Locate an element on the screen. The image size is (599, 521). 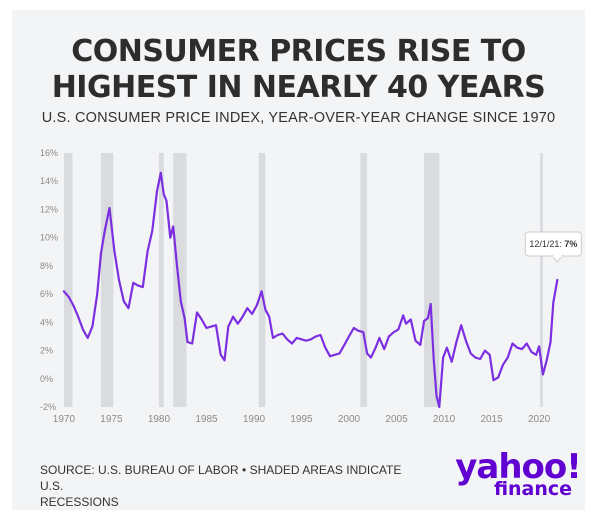
logo-wordmark-yahoo: yahoo! is located at coordinates (518, 467).